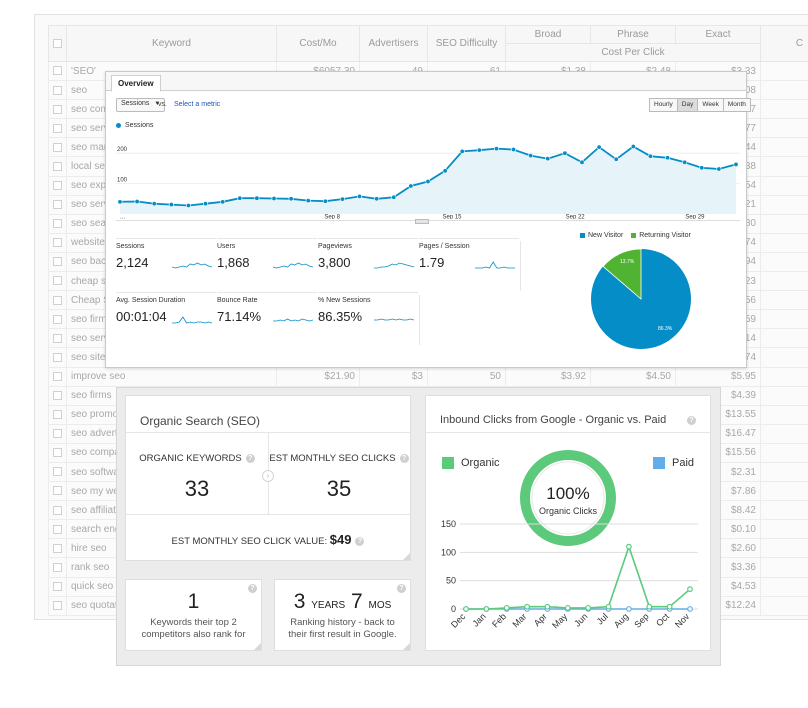 Image resolution: width=808 pixels, height=708 pixels. I want to click on organic-legend-label: Organic, so click(480, 463).